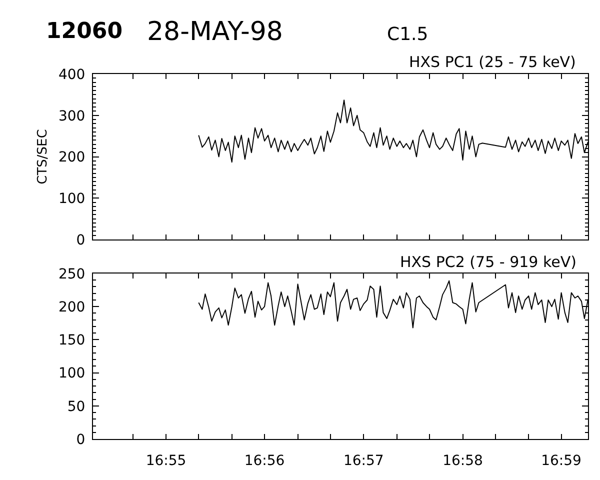 Image resolution: width=600 pixels, height=480 pixels. Describe the element at coordinates (84, 31) in the screenshot. I see `chart-title: 12060` at that location.